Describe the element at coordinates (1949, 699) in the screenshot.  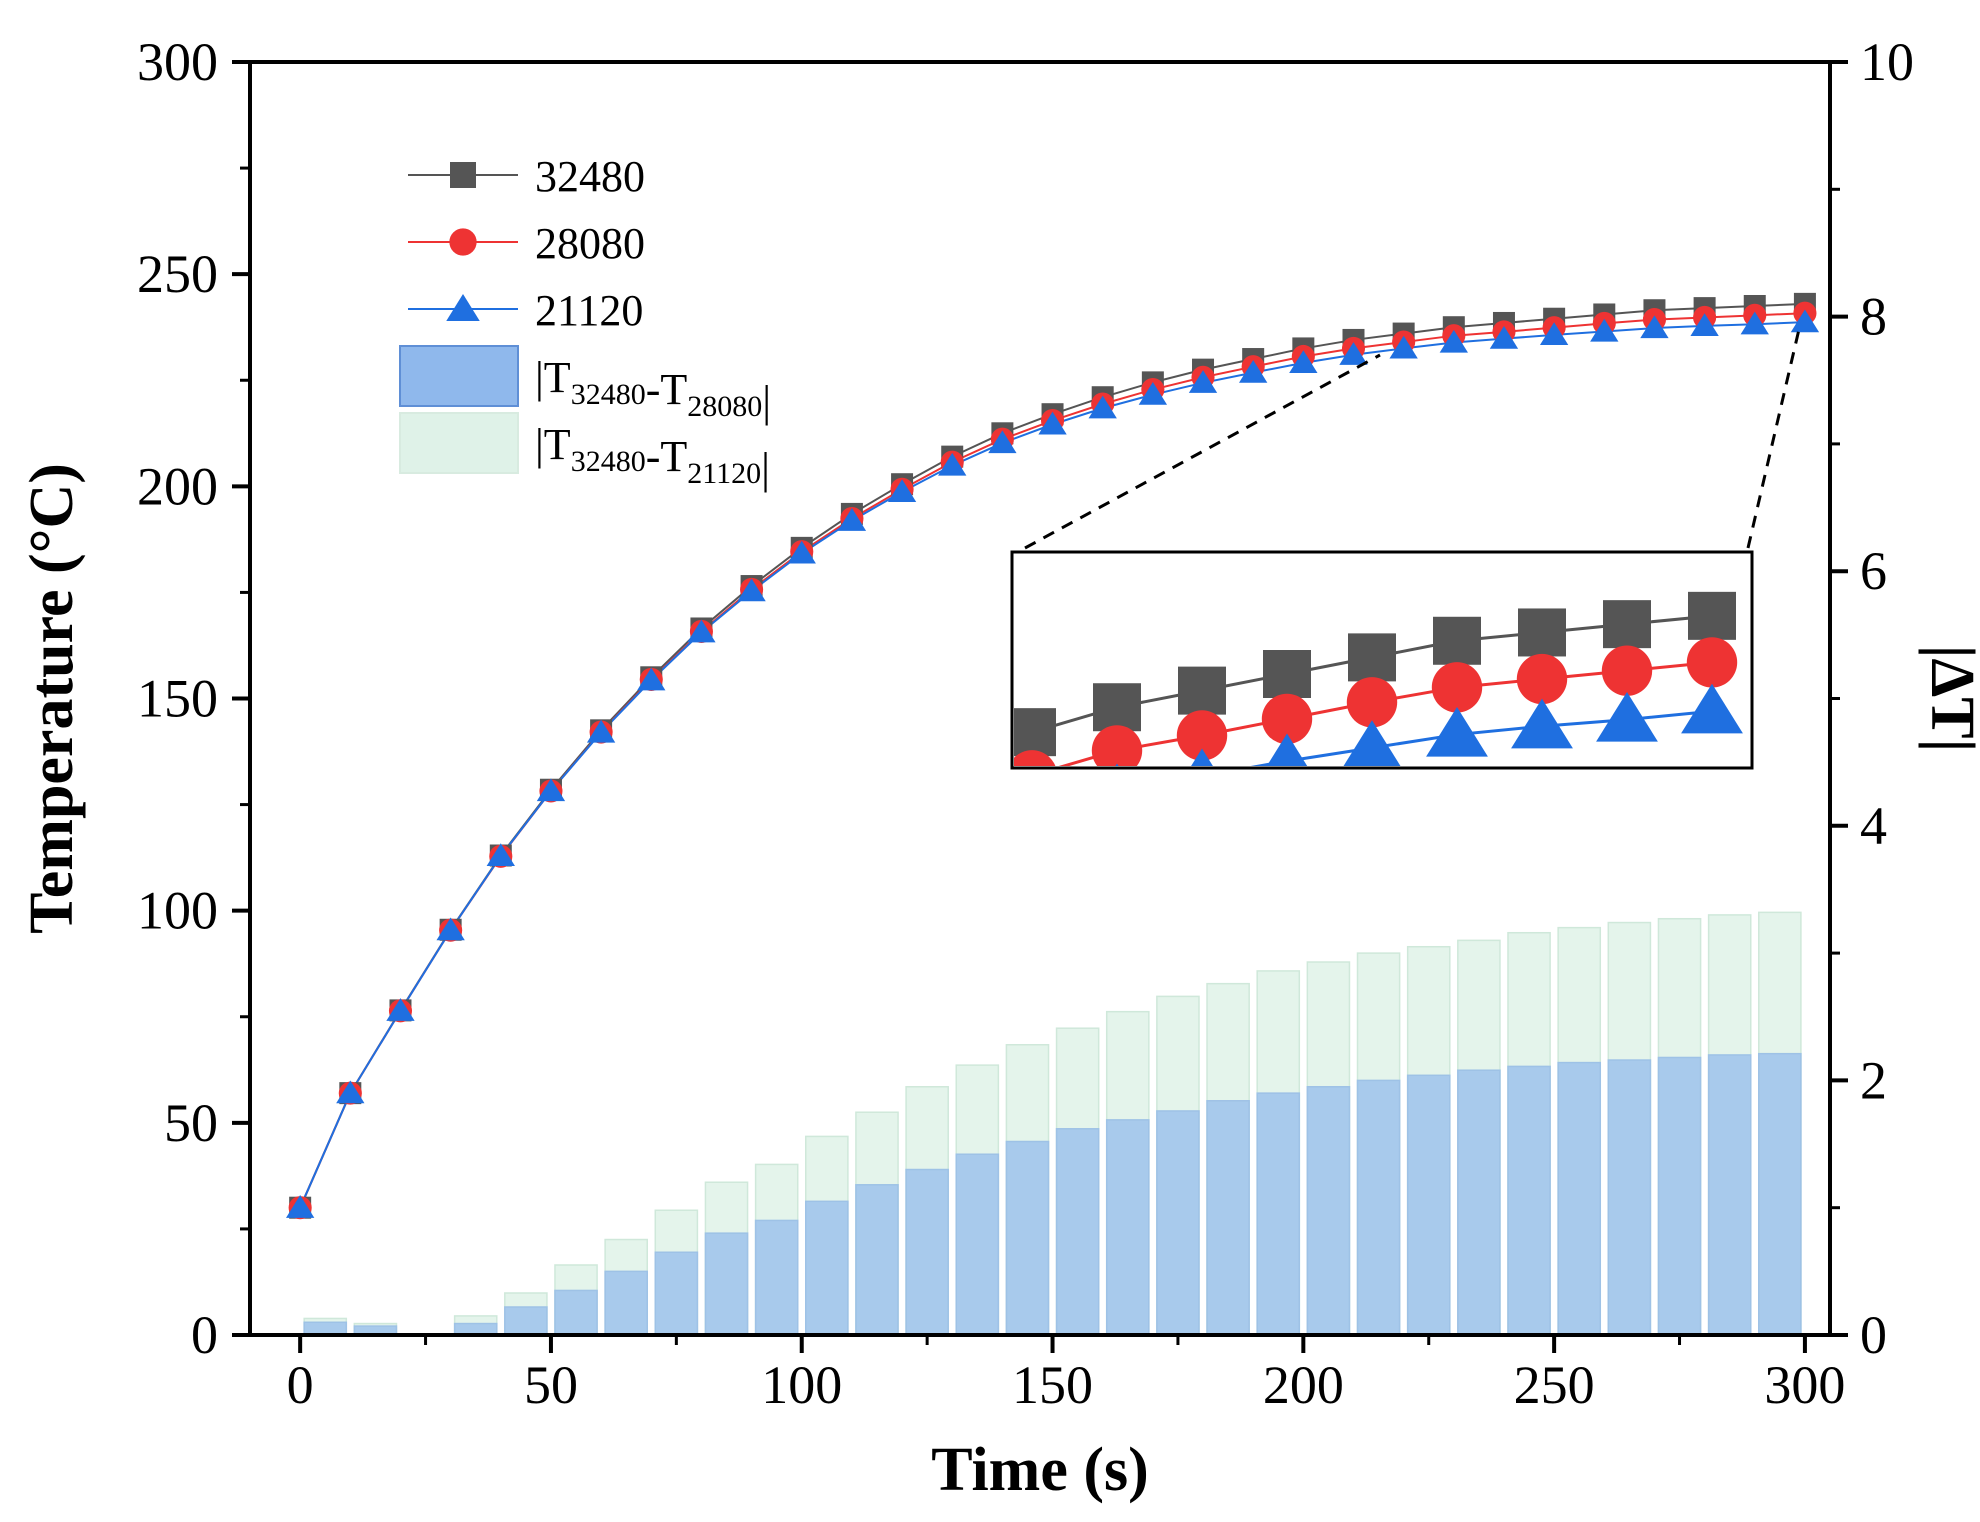
I see `y-right-axis-title: |ΔT|` at that location.